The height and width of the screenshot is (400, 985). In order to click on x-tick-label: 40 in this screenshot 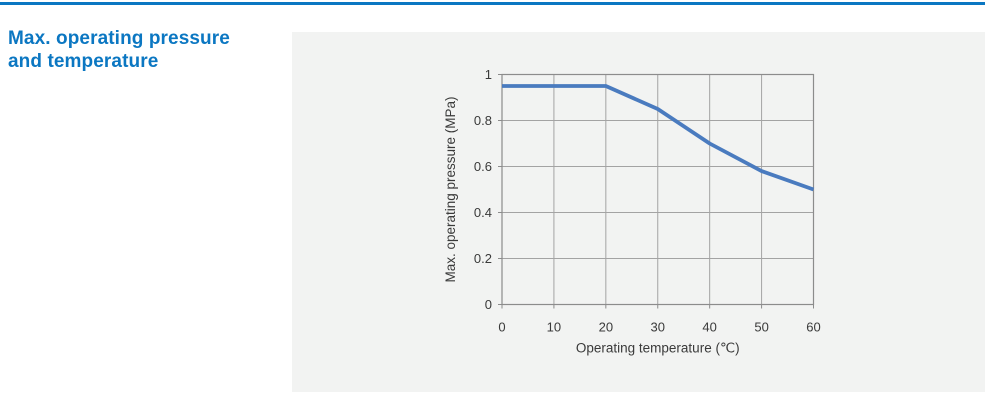, I will do `click(709, 327)`.